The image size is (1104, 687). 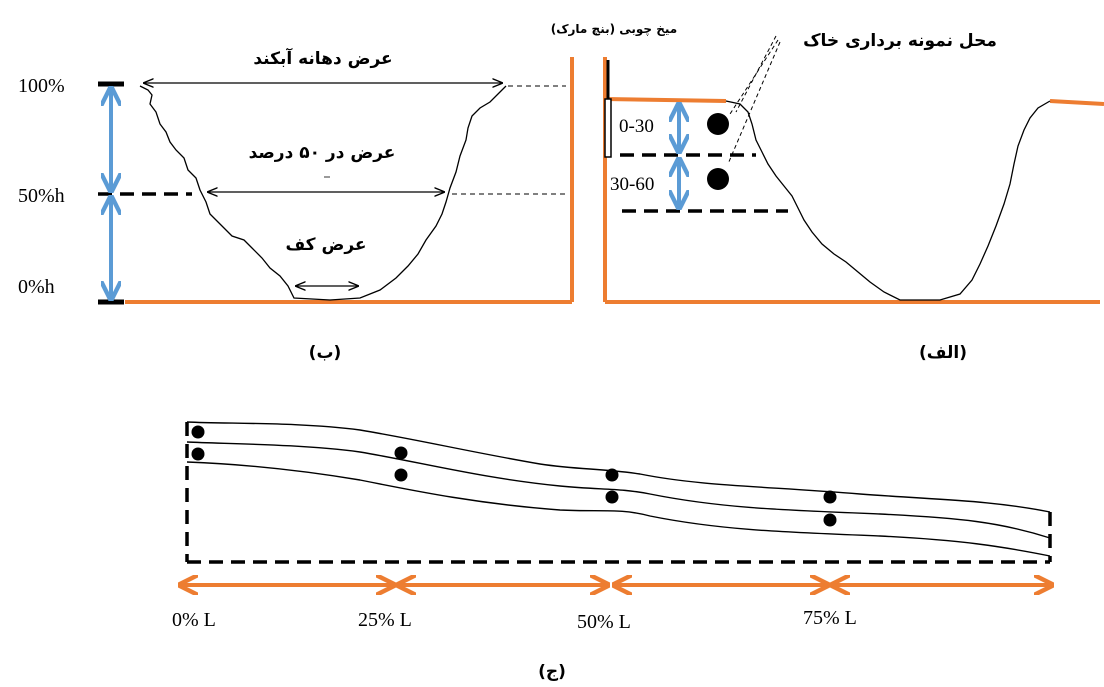 What do you see at coordinates (718, 179) in the screenshot?
I see `sample-point-lower` at bounding box center [718, 179].